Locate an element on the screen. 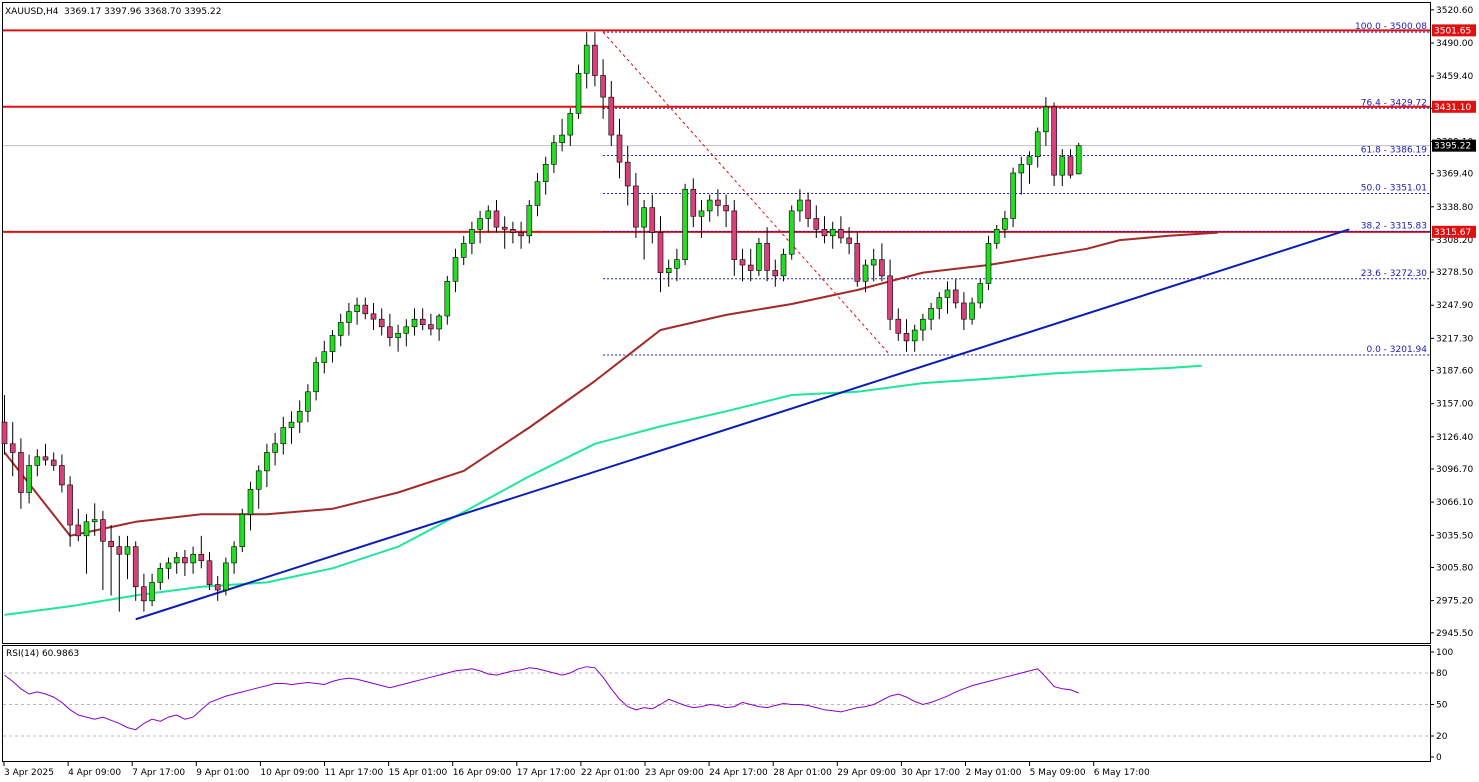 The width and height of the screenshot is (1479, 782). rsi-line is located at coordinates (541, 698).